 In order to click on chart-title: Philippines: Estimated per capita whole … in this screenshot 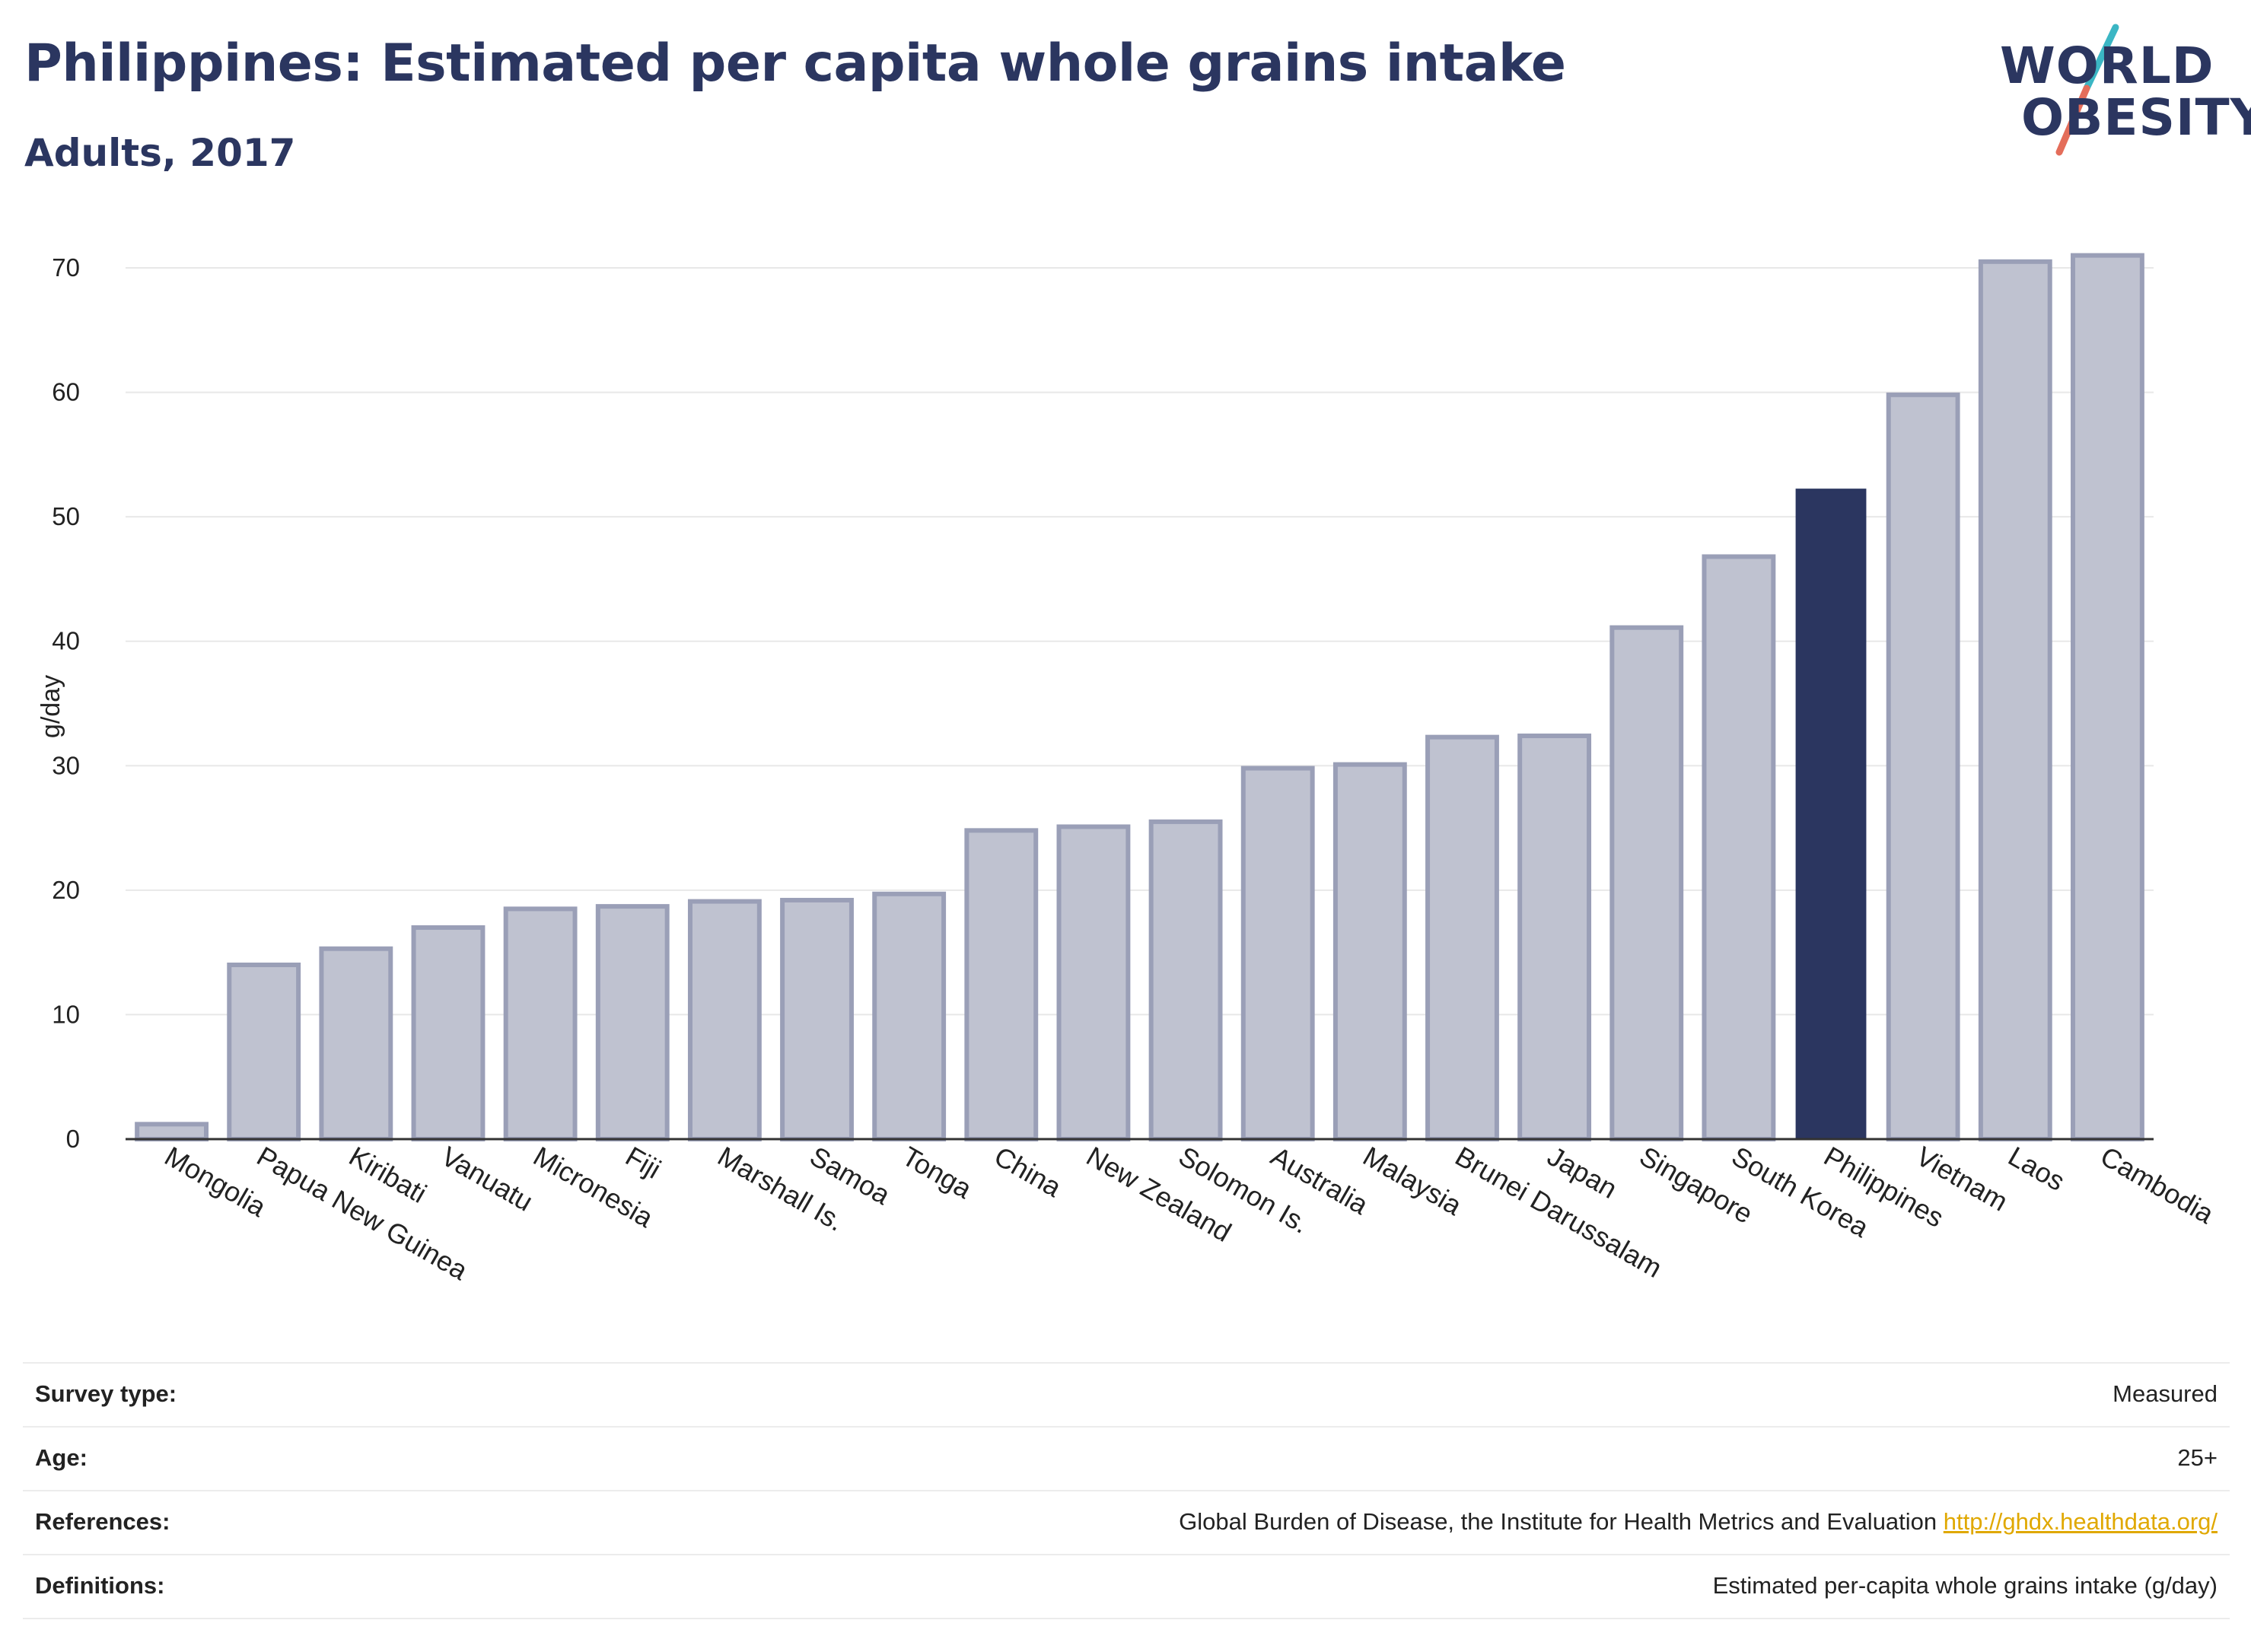, I will do `click(795, 63)`.